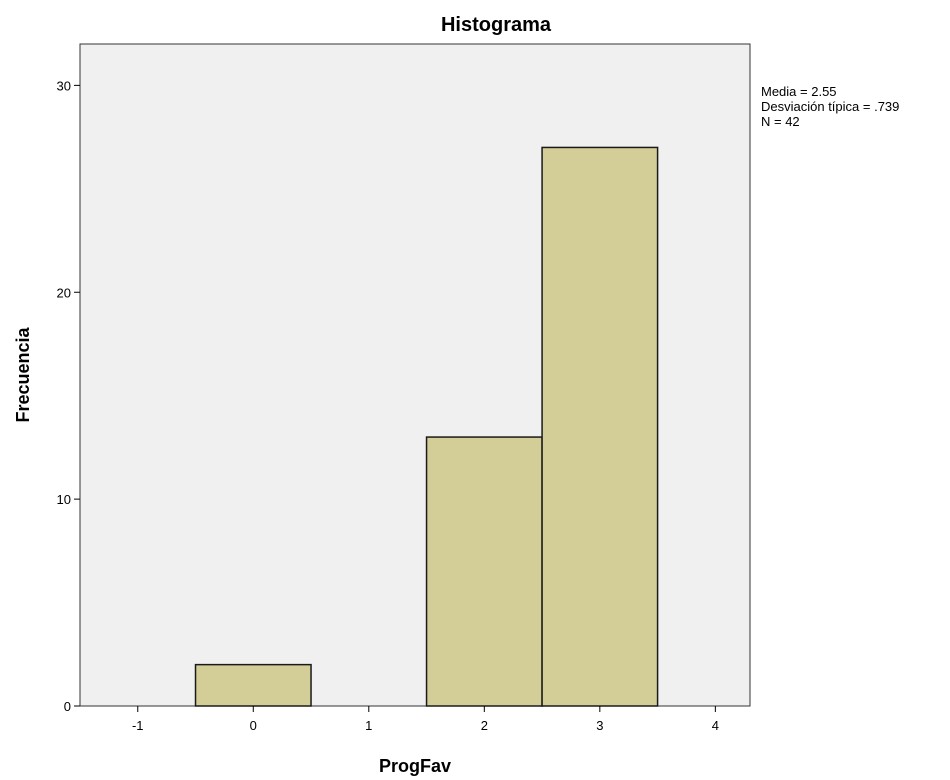 The height and width of the screenshot is (780, 950). Describe the element at coordinates (715, 725) in the screenshot. I see `x-tick-label: 4` at that location.